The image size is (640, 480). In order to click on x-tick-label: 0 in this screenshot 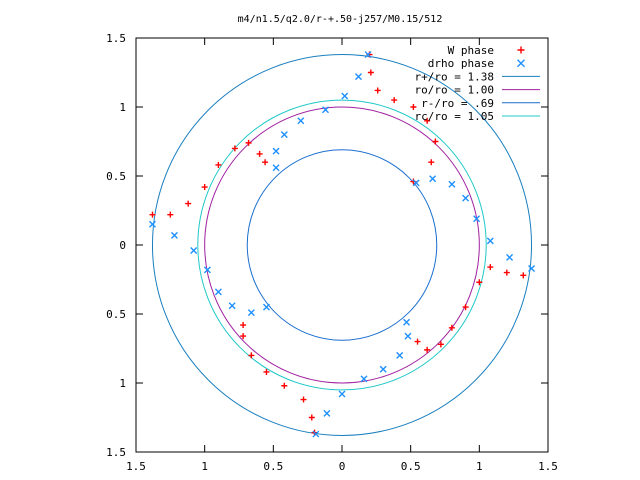, I will do `click(342, 466)`.